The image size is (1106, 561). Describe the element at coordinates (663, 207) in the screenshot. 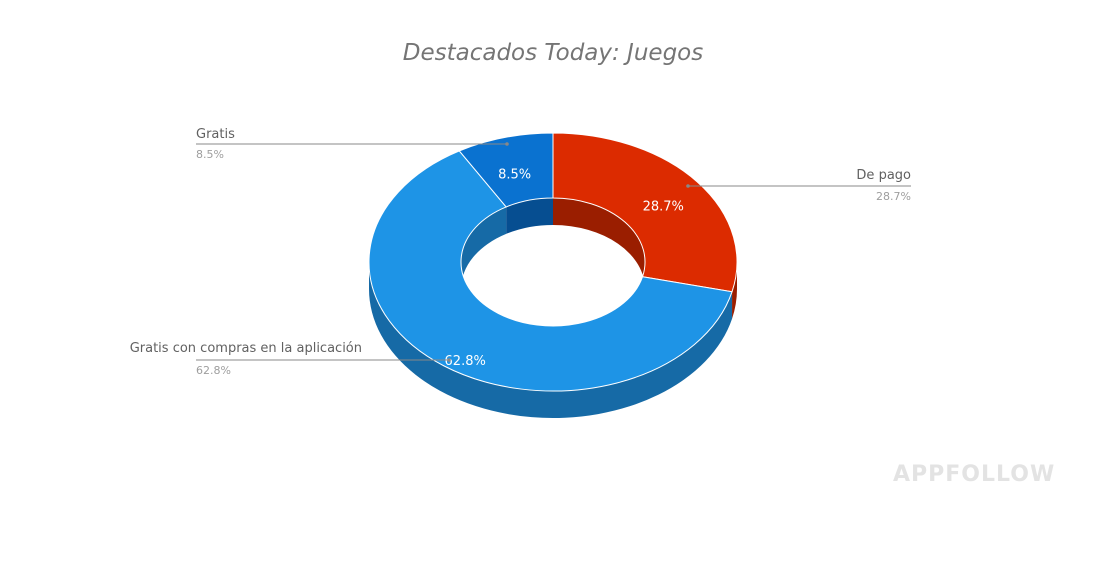

I see `data-label-de-pago: 28.7%` at that location.